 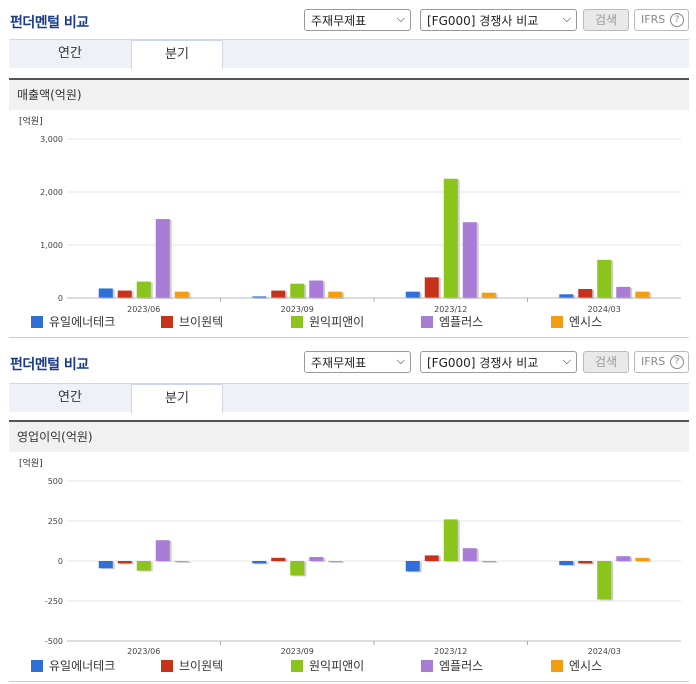 What do you see at coordinates (55, 481) in the screenshot?
I see `y-tick-label: 500` at bounding box center [55, 481].